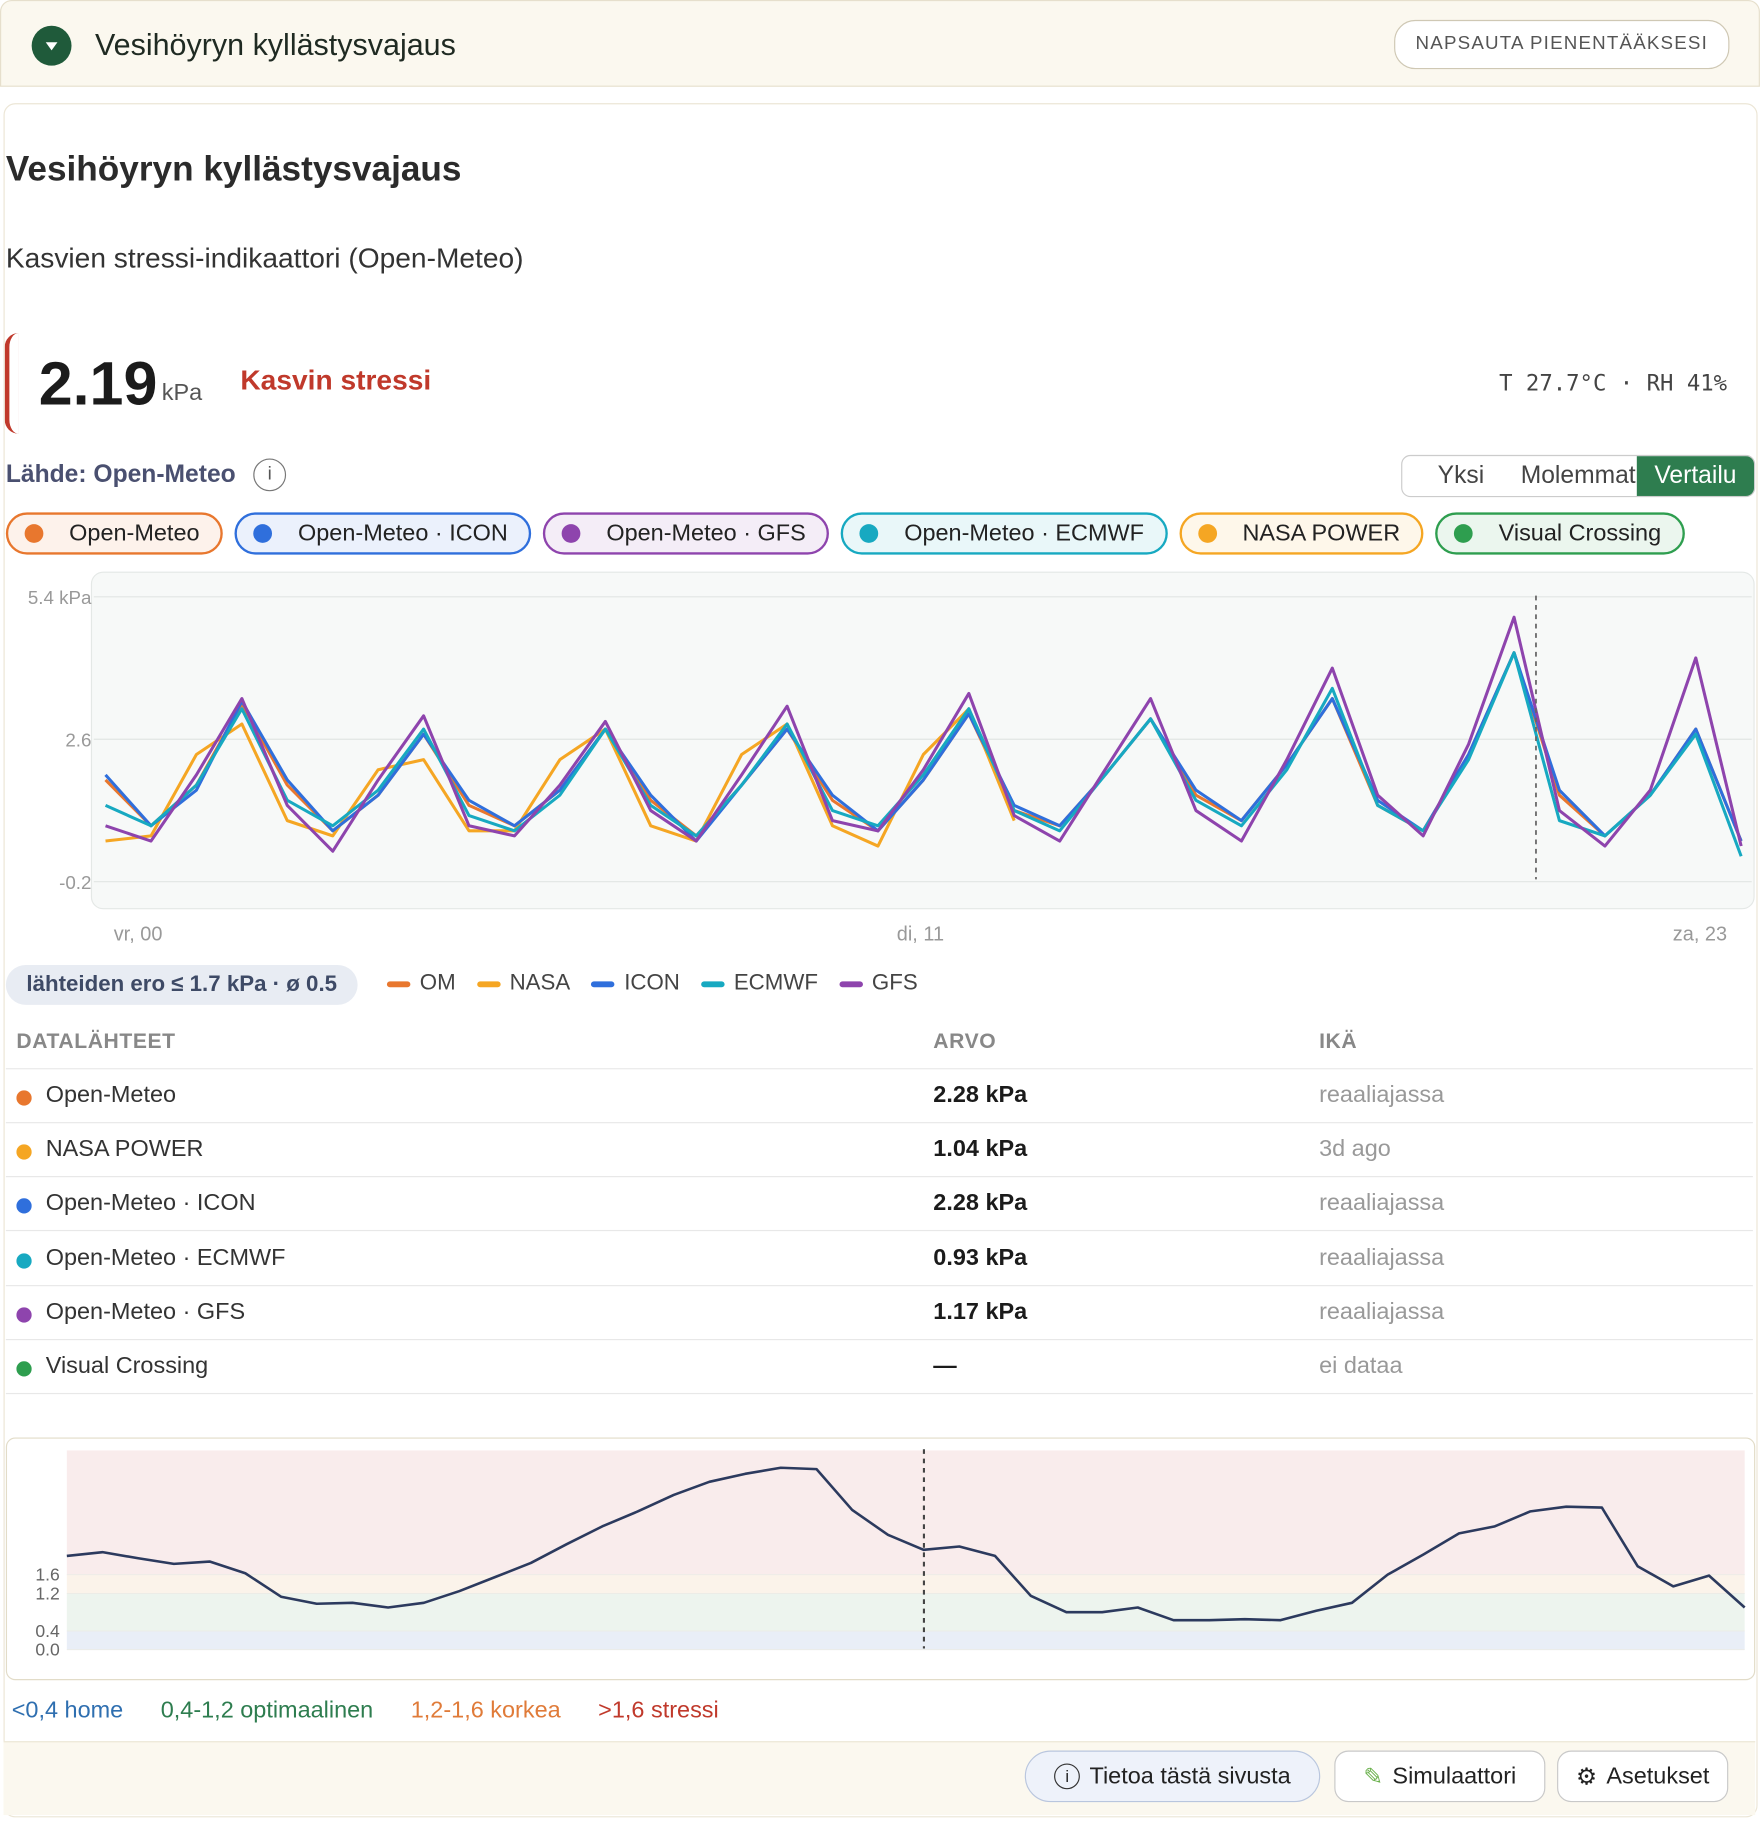  Describe the element at coordinates (67, 1710) in the screenshot. I see `zone-label: <0,4 home` at that location.